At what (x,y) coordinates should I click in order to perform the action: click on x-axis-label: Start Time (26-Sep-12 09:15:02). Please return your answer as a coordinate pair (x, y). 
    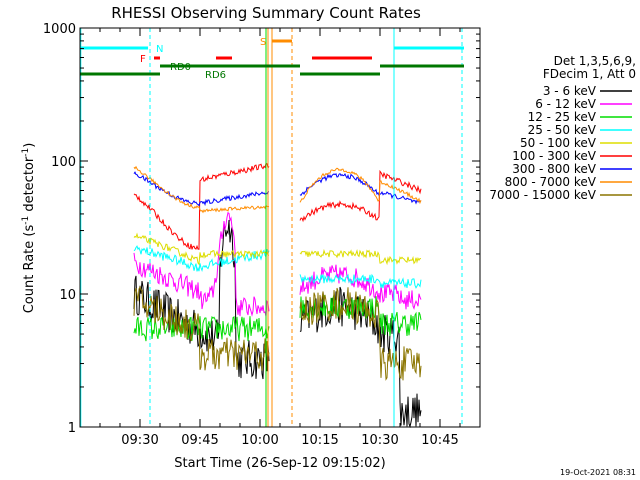
    Looking at the image, I should click on (279, 463).